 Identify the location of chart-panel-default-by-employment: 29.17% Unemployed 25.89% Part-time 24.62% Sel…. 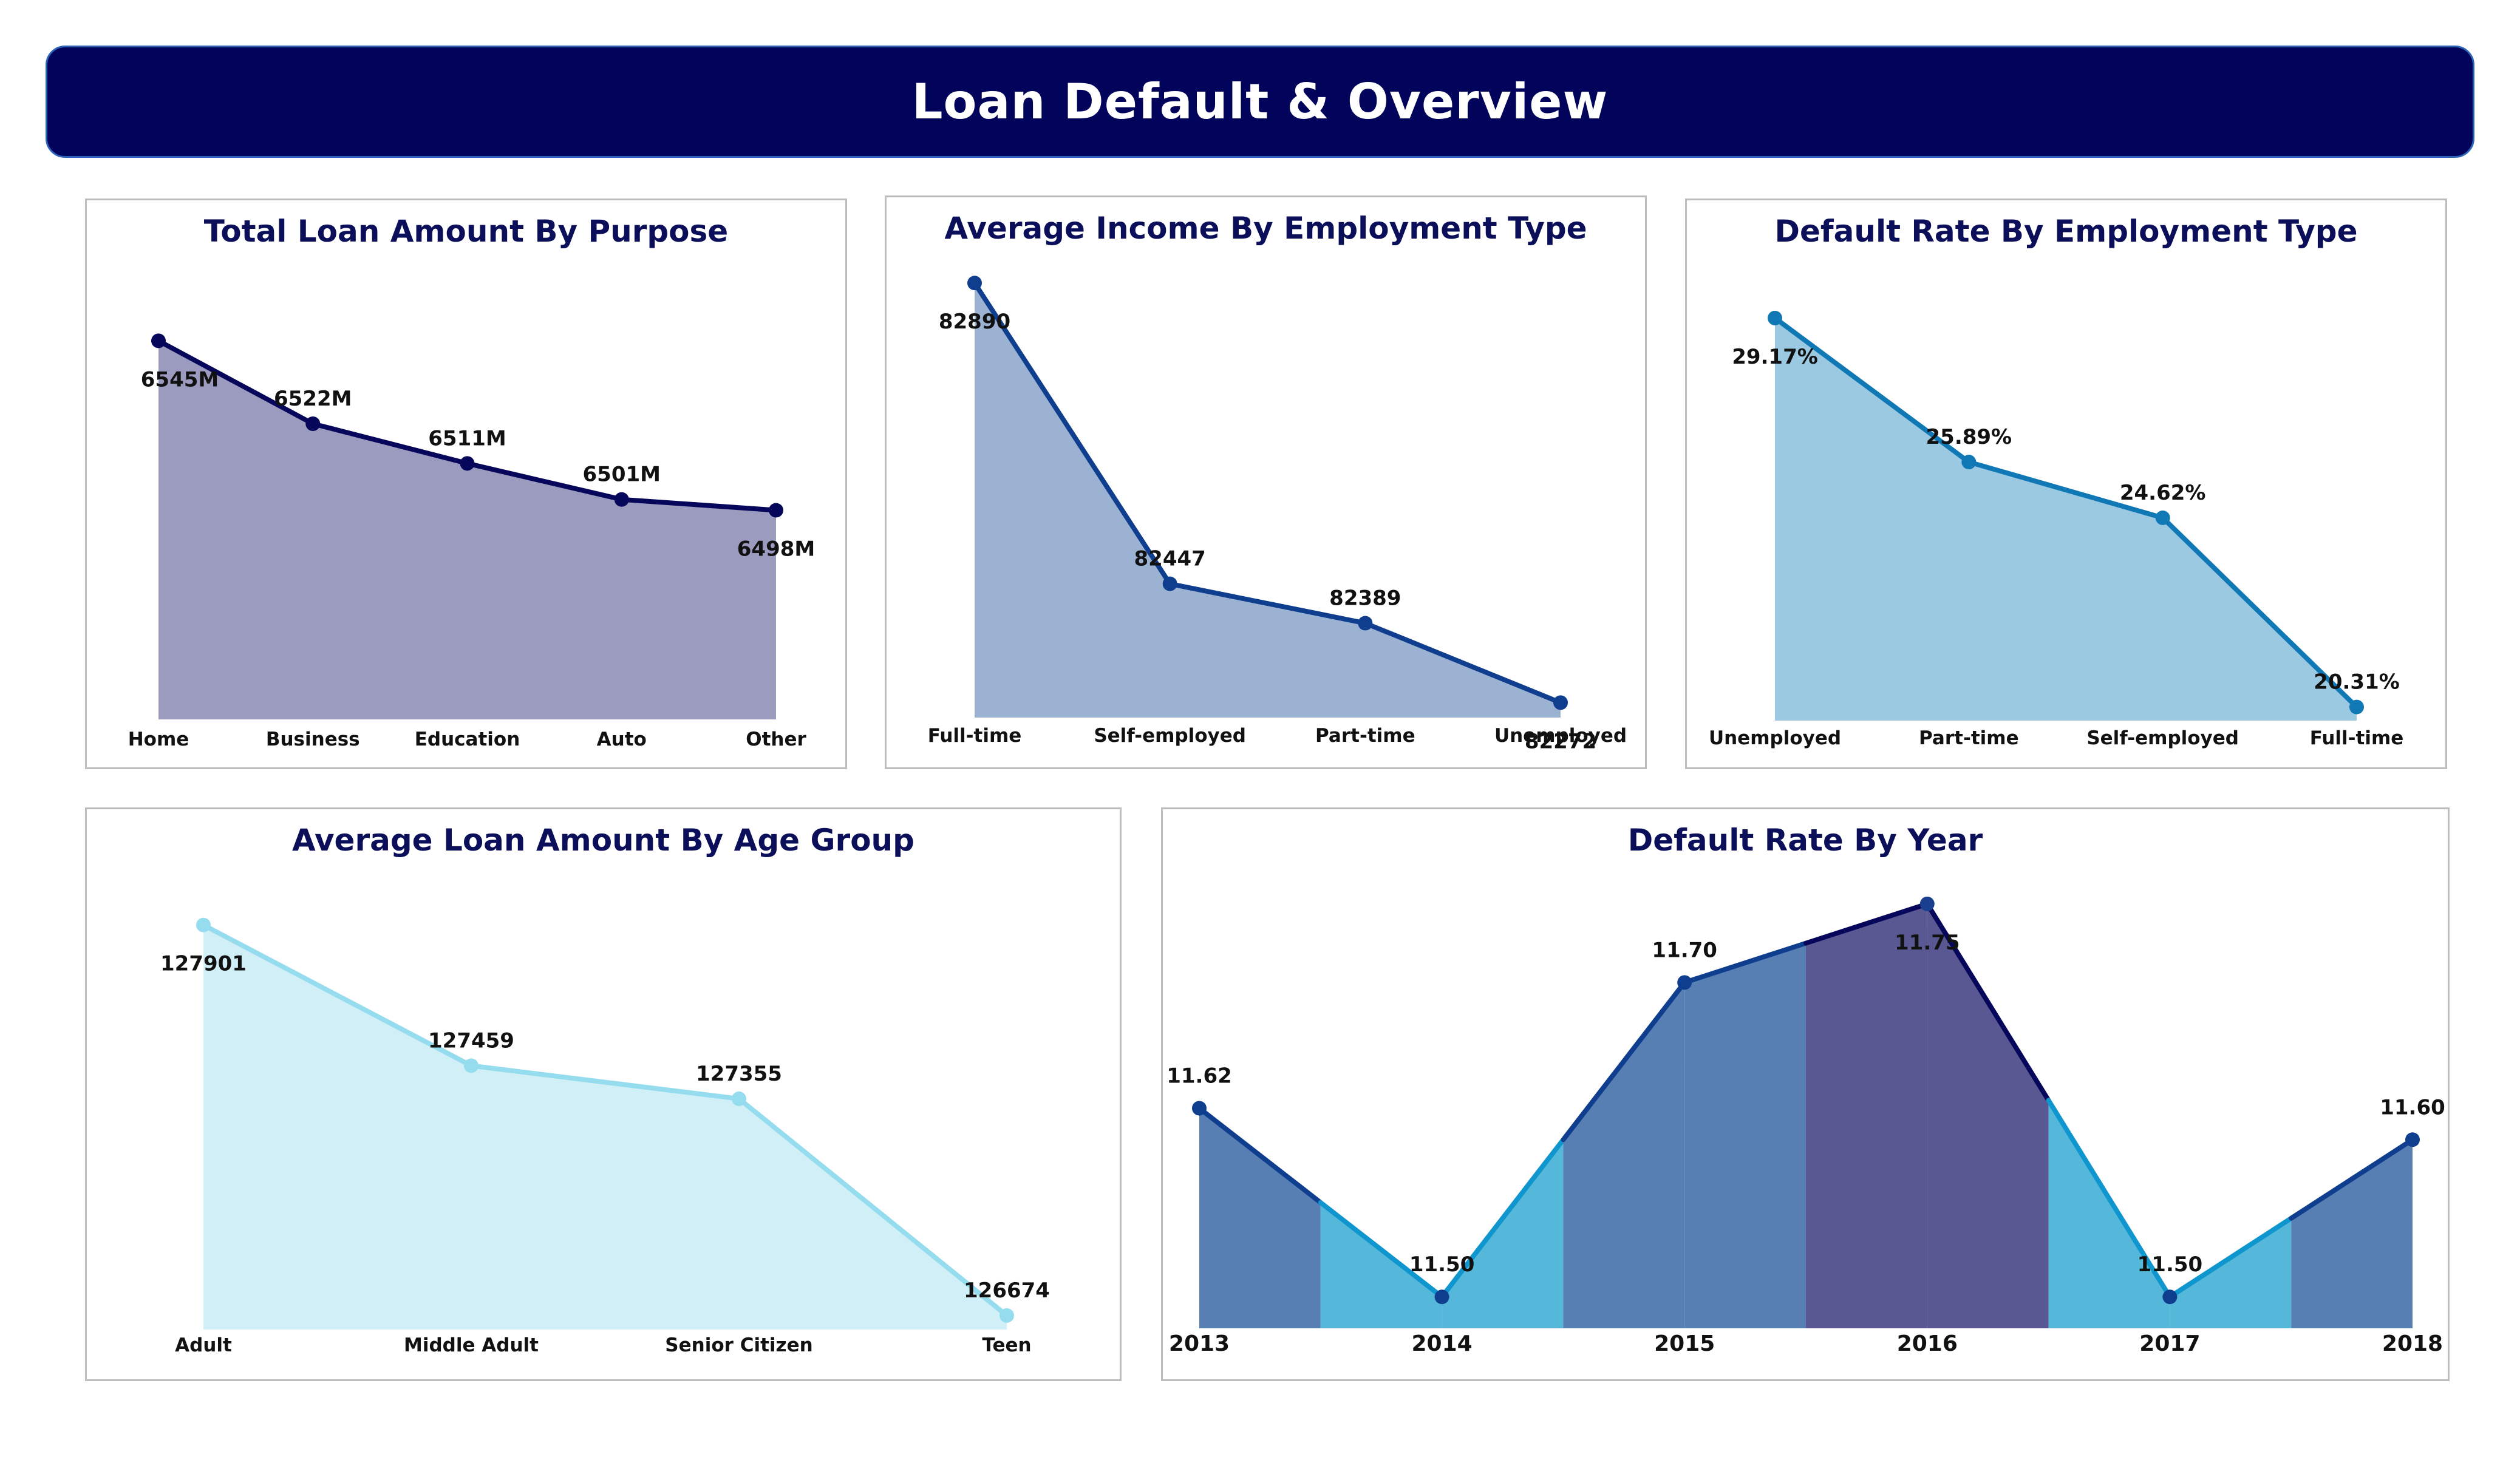
(2066, 484).